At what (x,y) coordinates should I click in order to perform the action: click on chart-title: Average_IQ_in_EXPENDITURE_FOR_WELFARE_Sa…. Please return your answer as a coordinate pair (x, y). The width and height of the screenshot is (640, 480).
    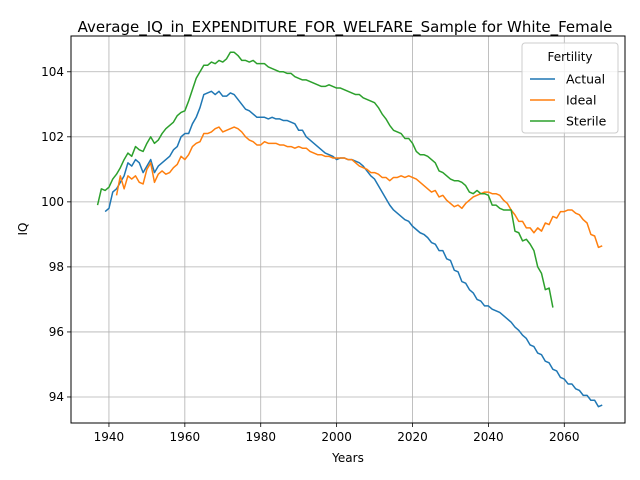
    Looking at the image, I should click on (345, 27).